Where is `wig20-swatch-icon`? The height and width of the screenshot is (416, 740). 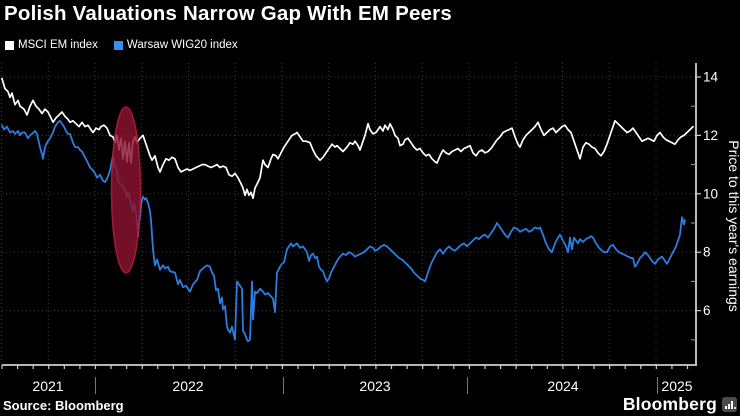 wig20-swatch-icon is located at coordinates (118, 45).